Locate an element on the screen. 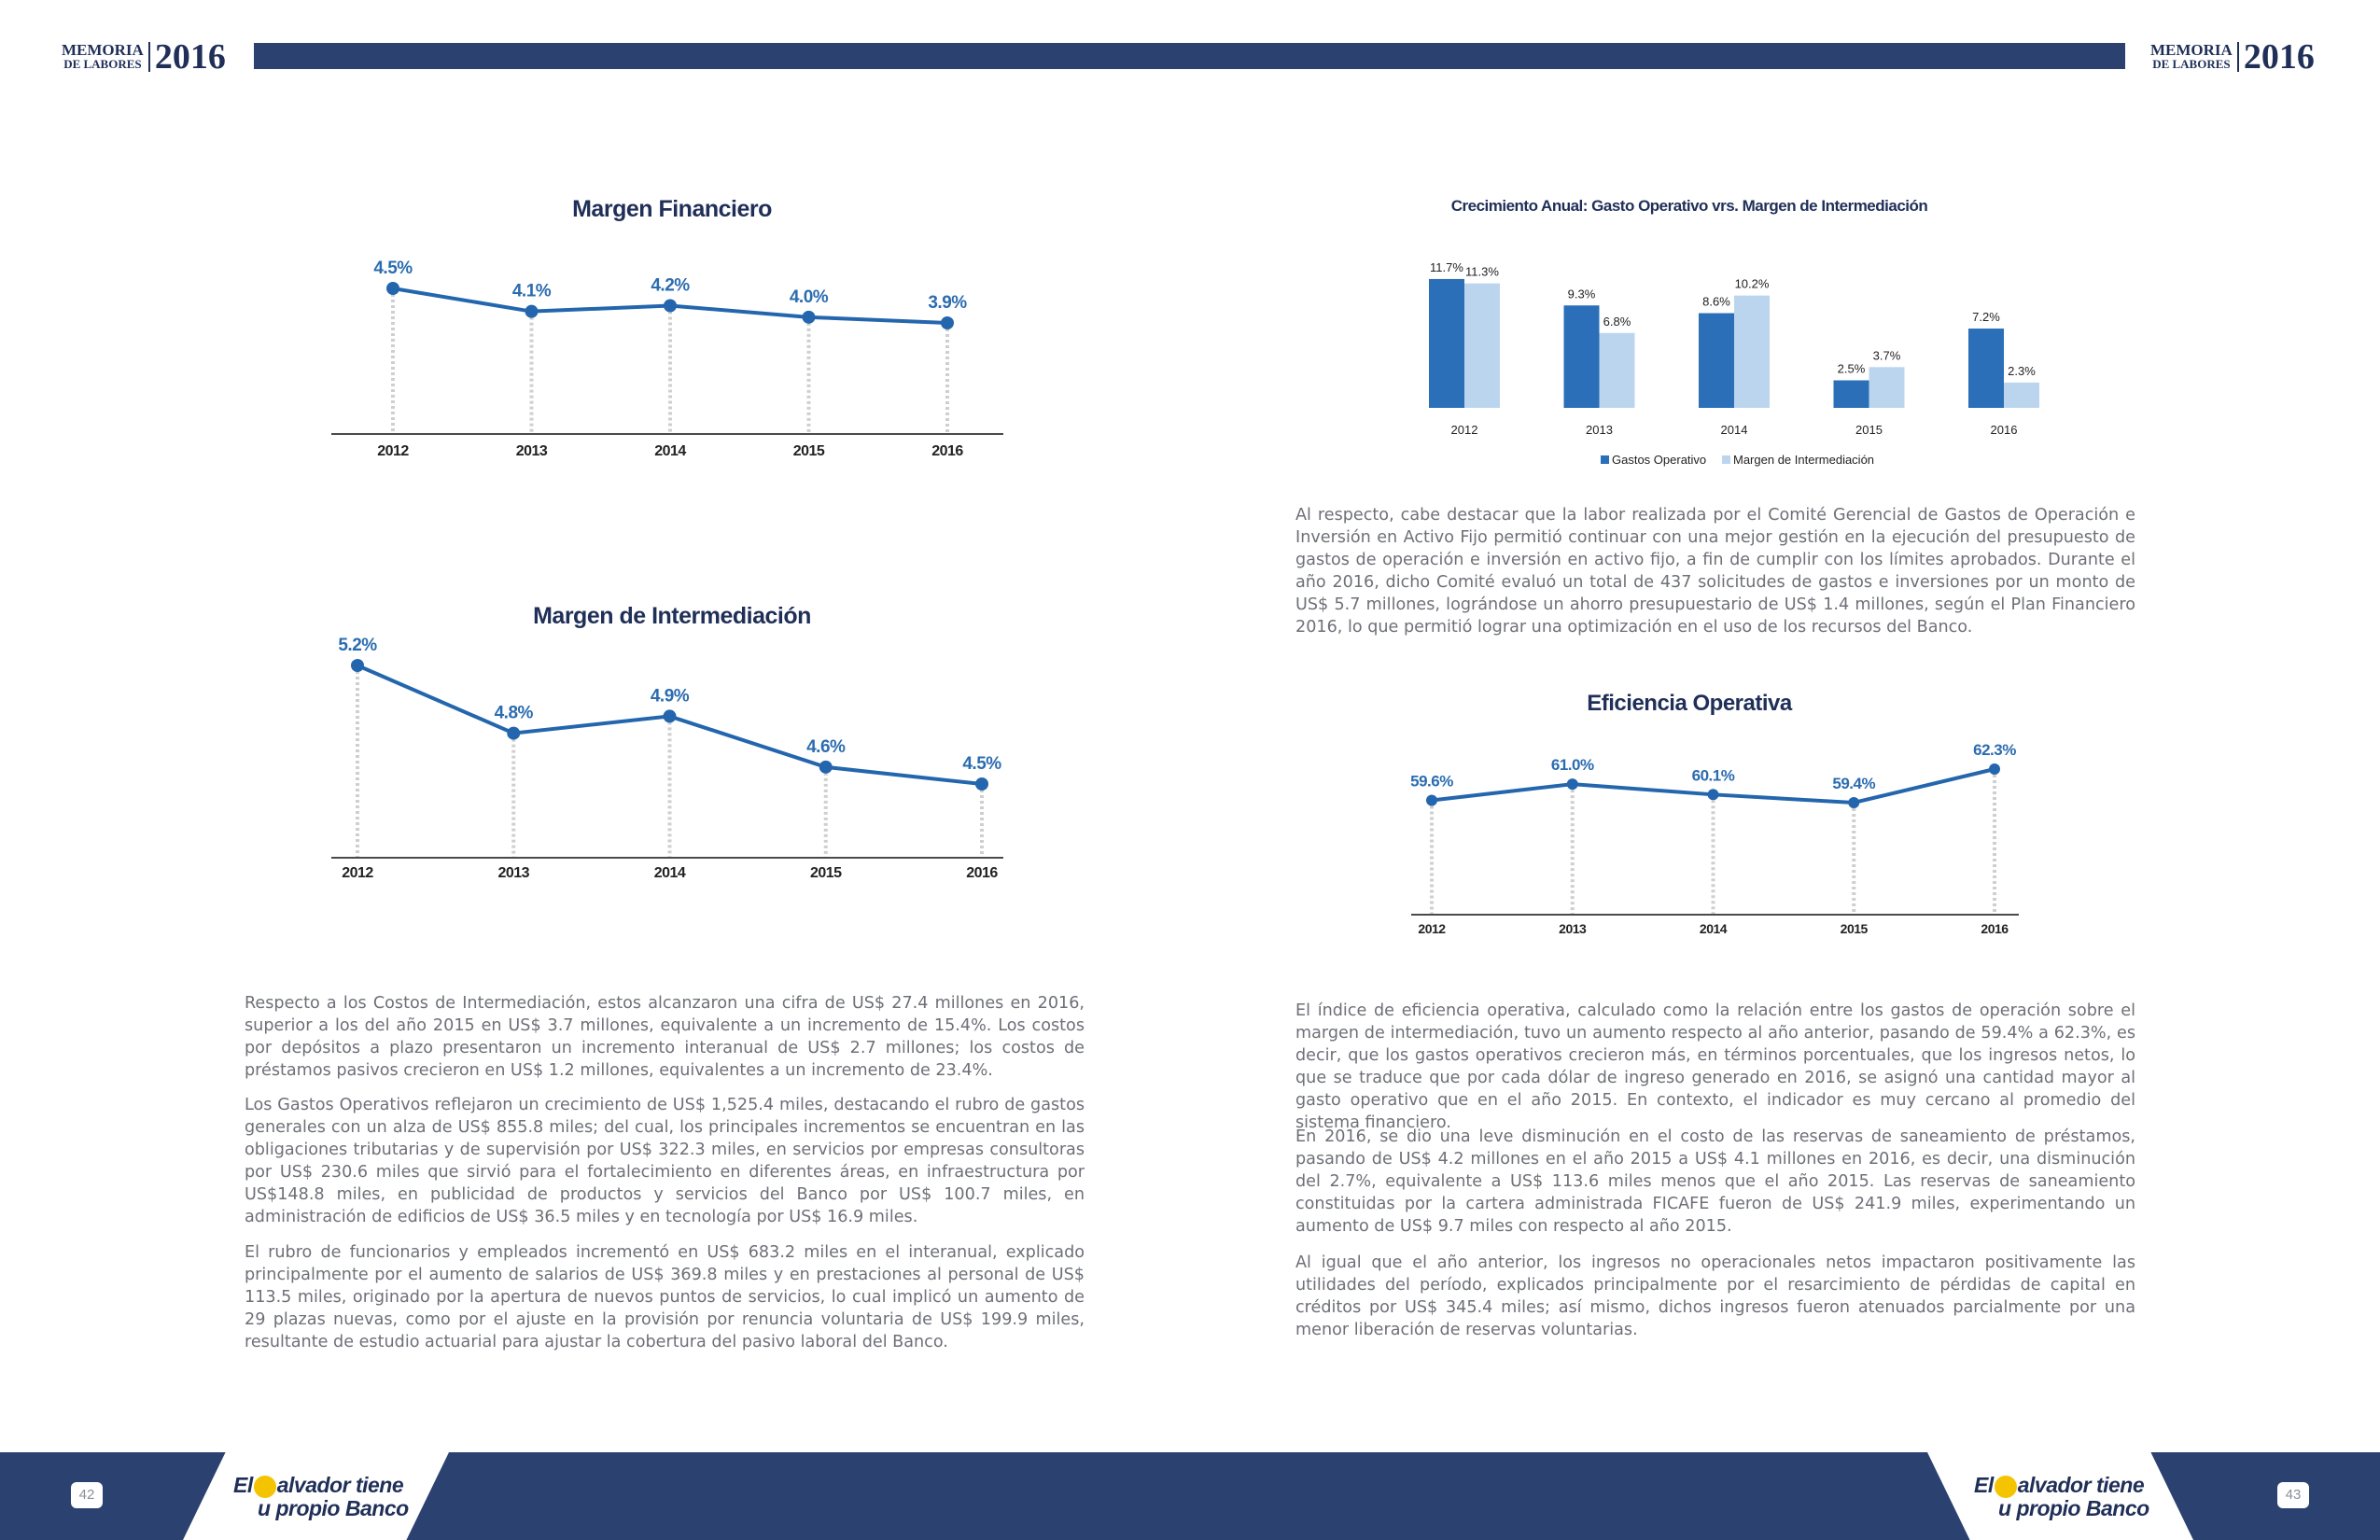  bar-label: 8.6% is located at coordinates (1716, 302).